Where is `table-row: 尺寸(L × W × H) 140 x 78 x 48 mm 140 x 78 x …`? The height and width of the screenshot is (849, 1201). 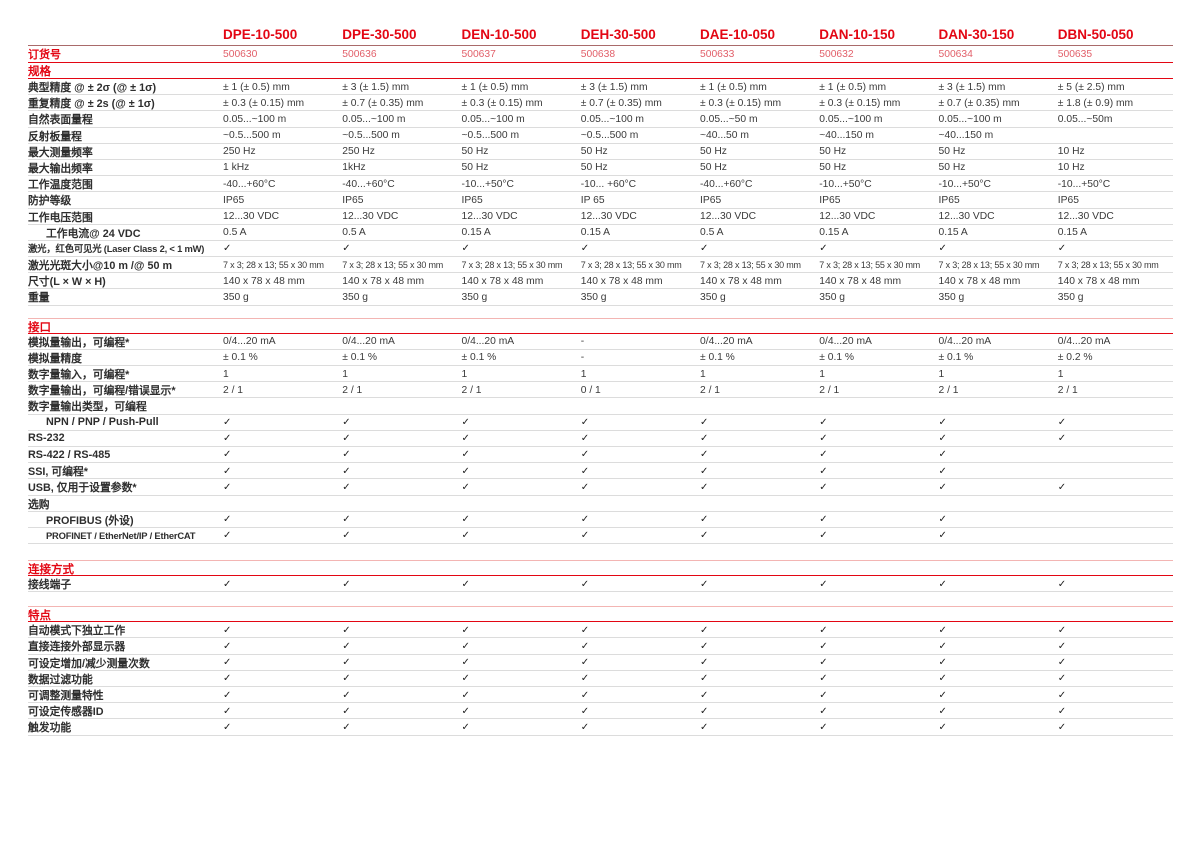
table-row: 尺寸(L × W × H) 140 x 78 x 48 mm 140 x 78 x … is located at coordinates (600, 281).